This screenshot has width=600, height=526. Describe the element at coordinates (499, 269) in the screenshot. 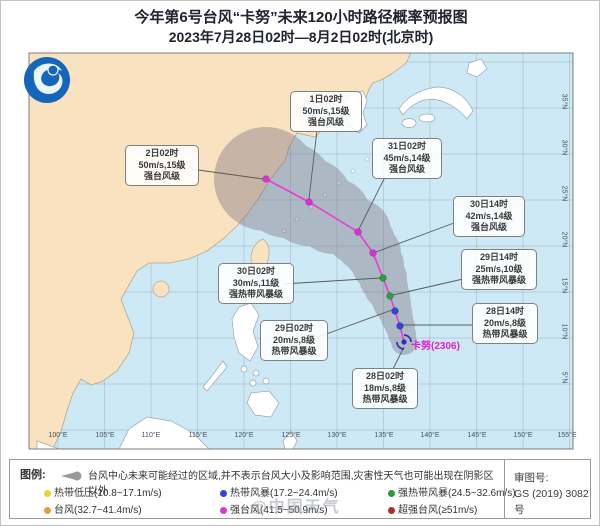

I see `forecast-label-29d14: 29日14时 25m/s,10级 强热带风暴级` at that location.